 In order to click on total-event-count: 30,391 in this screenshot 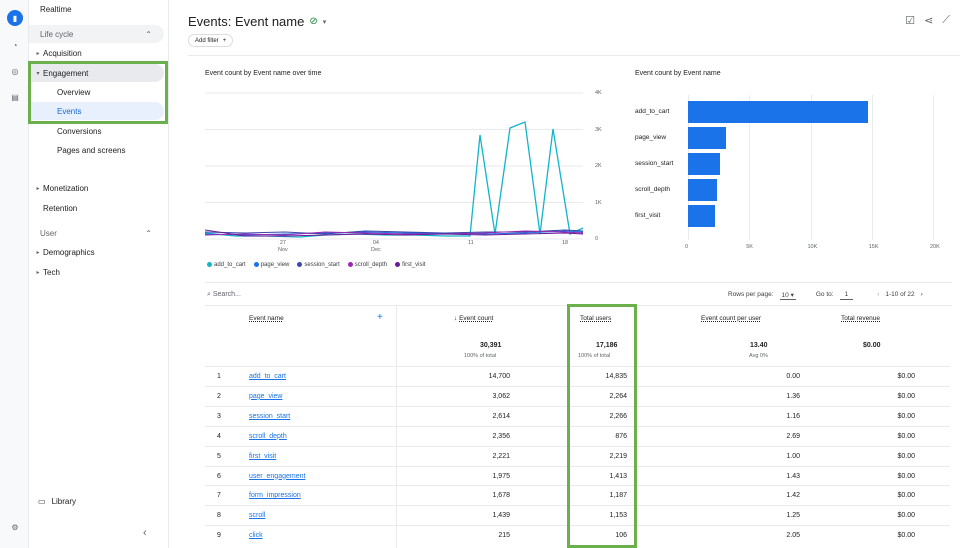, I will do `click(491, 345)`.